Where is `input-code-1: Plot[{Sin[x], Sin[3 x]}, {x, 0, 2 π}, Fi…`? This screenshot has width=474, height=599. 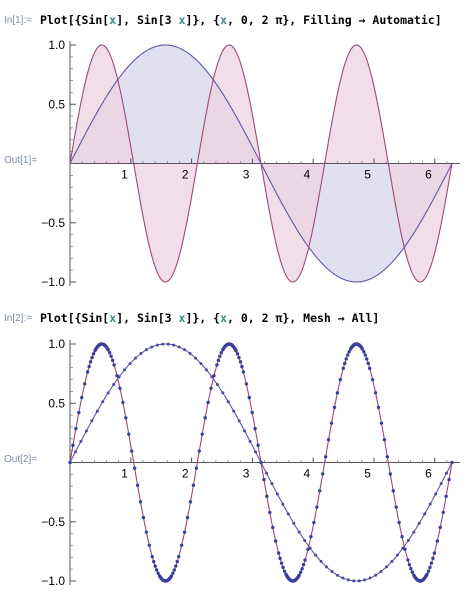
input-code-1: Plot[{Sin[x], Sin[3 x]}, {x, 0, 2 π}, Fi… is located at coordinates (241, 20).